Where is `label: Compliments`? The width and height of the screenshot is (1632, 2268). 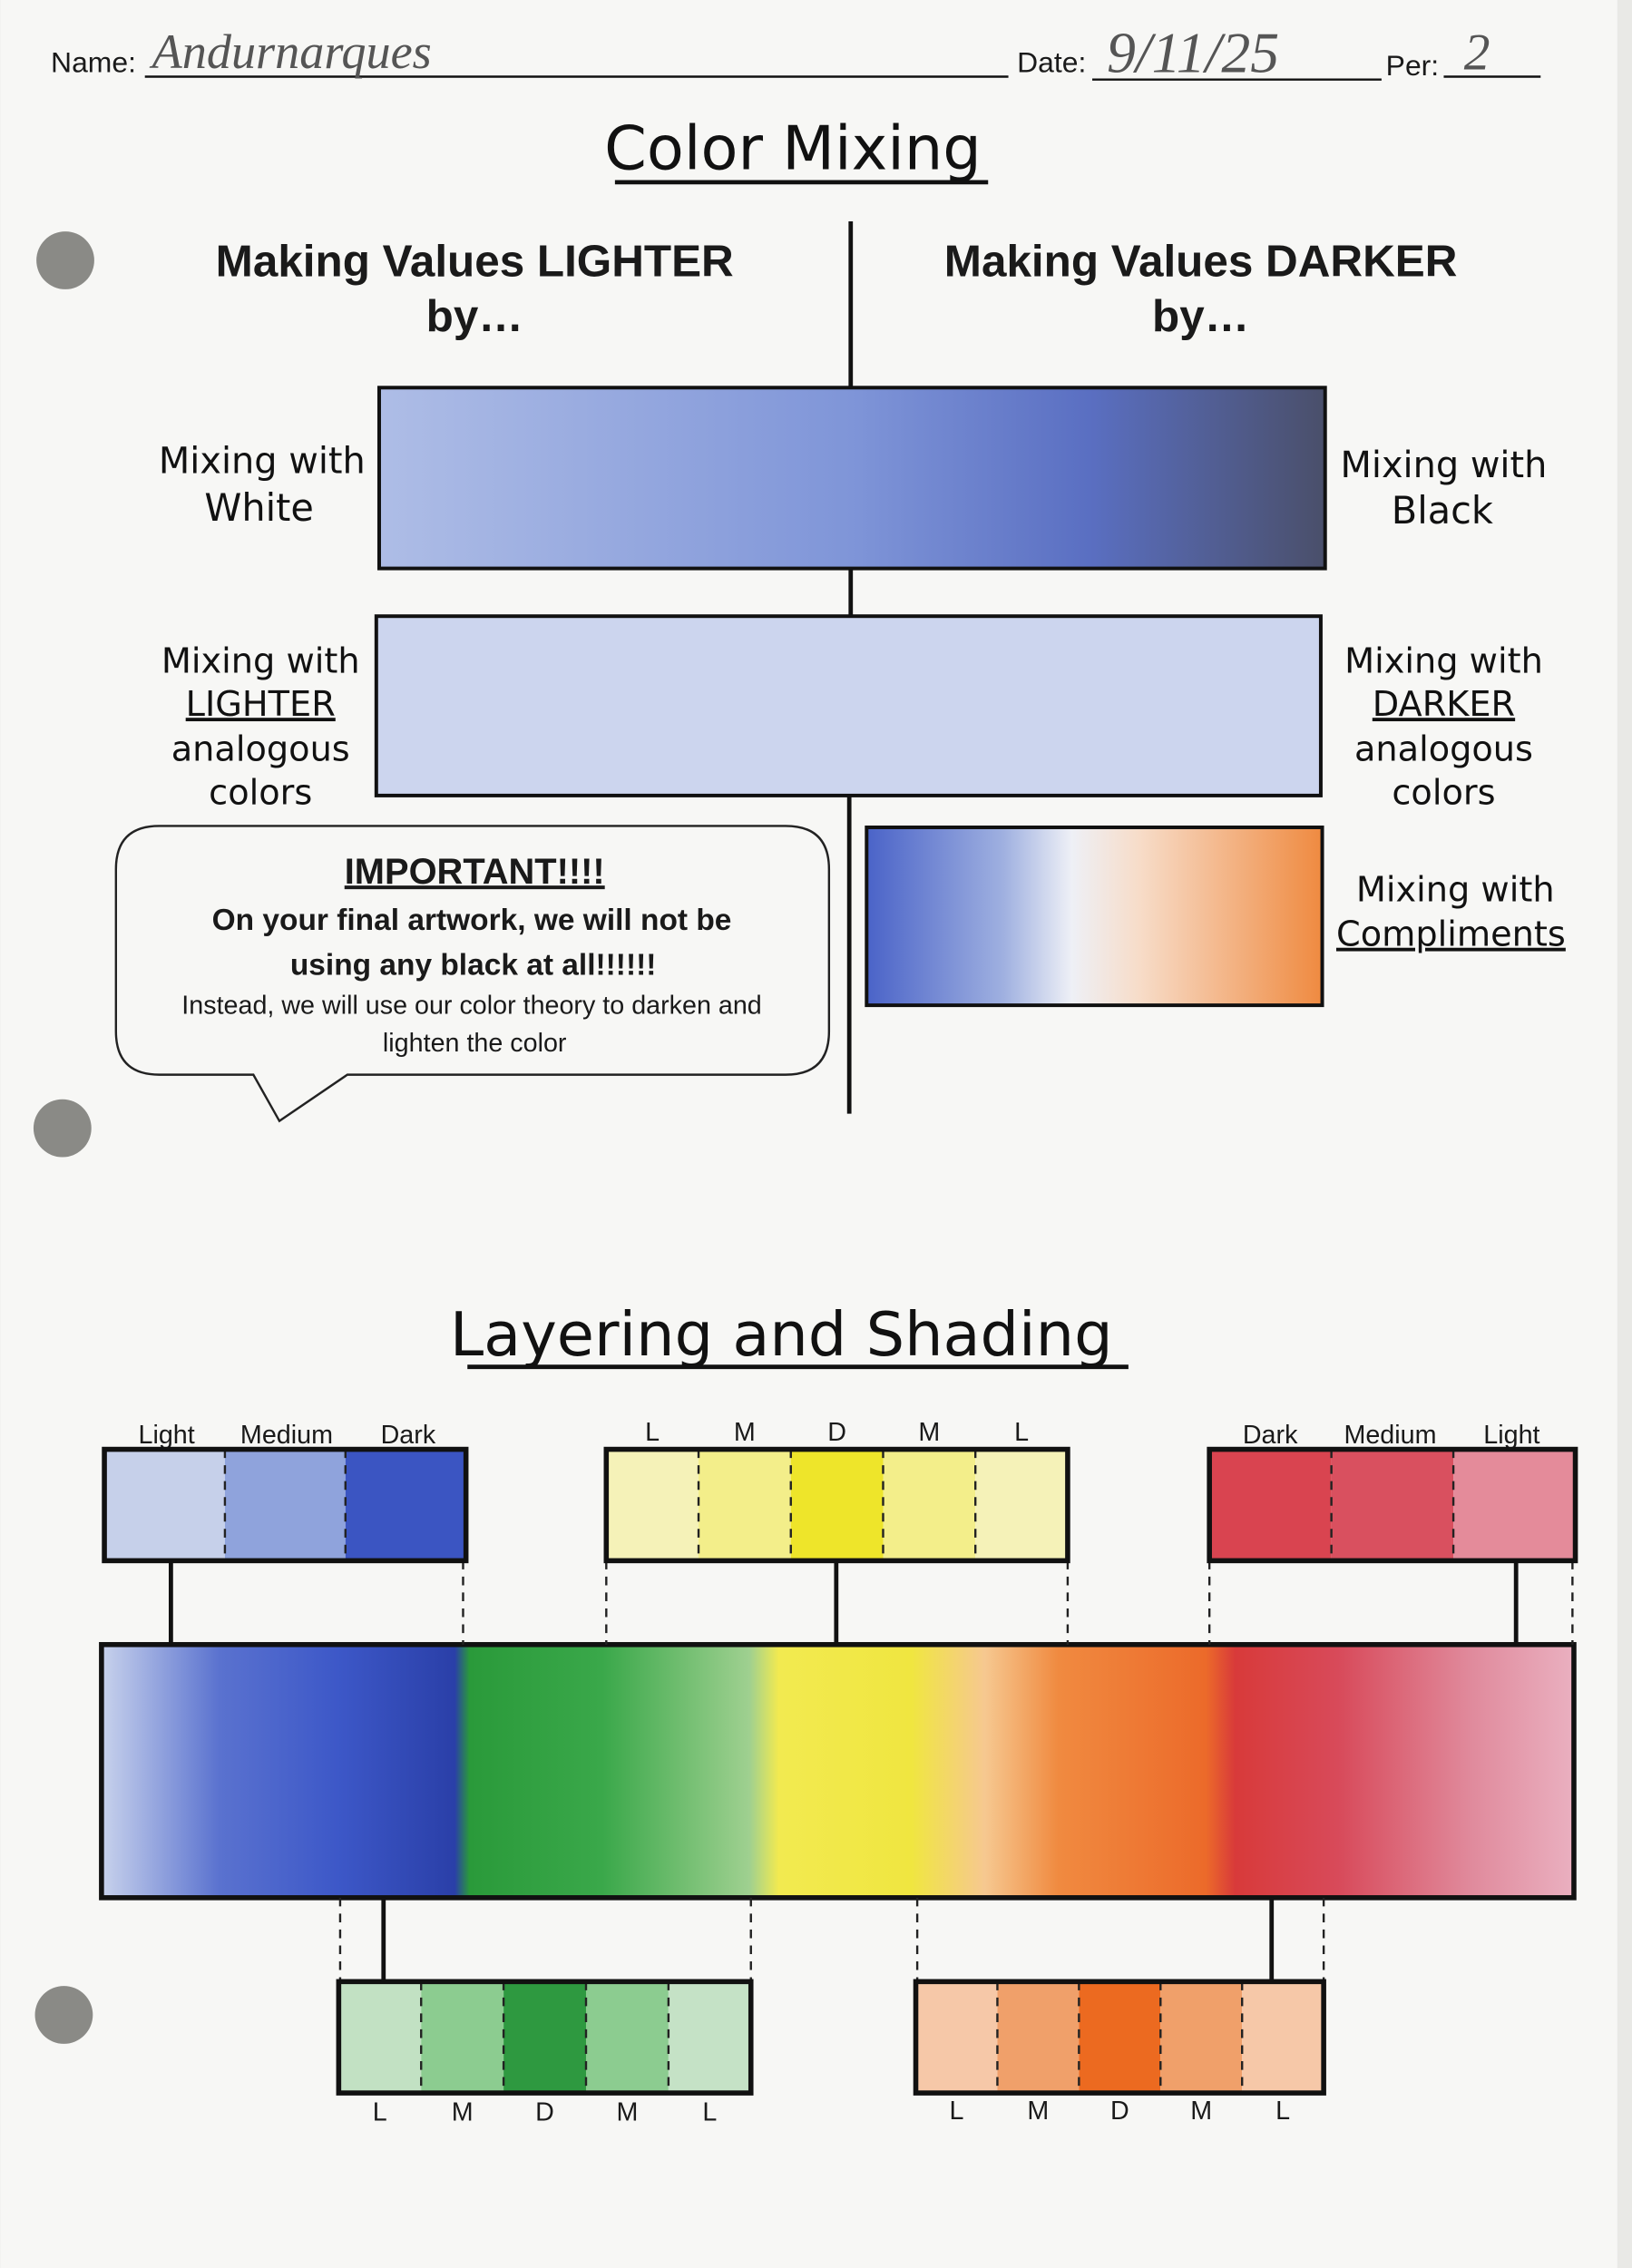
label: Compliments is located at coordinates (1451, 934).